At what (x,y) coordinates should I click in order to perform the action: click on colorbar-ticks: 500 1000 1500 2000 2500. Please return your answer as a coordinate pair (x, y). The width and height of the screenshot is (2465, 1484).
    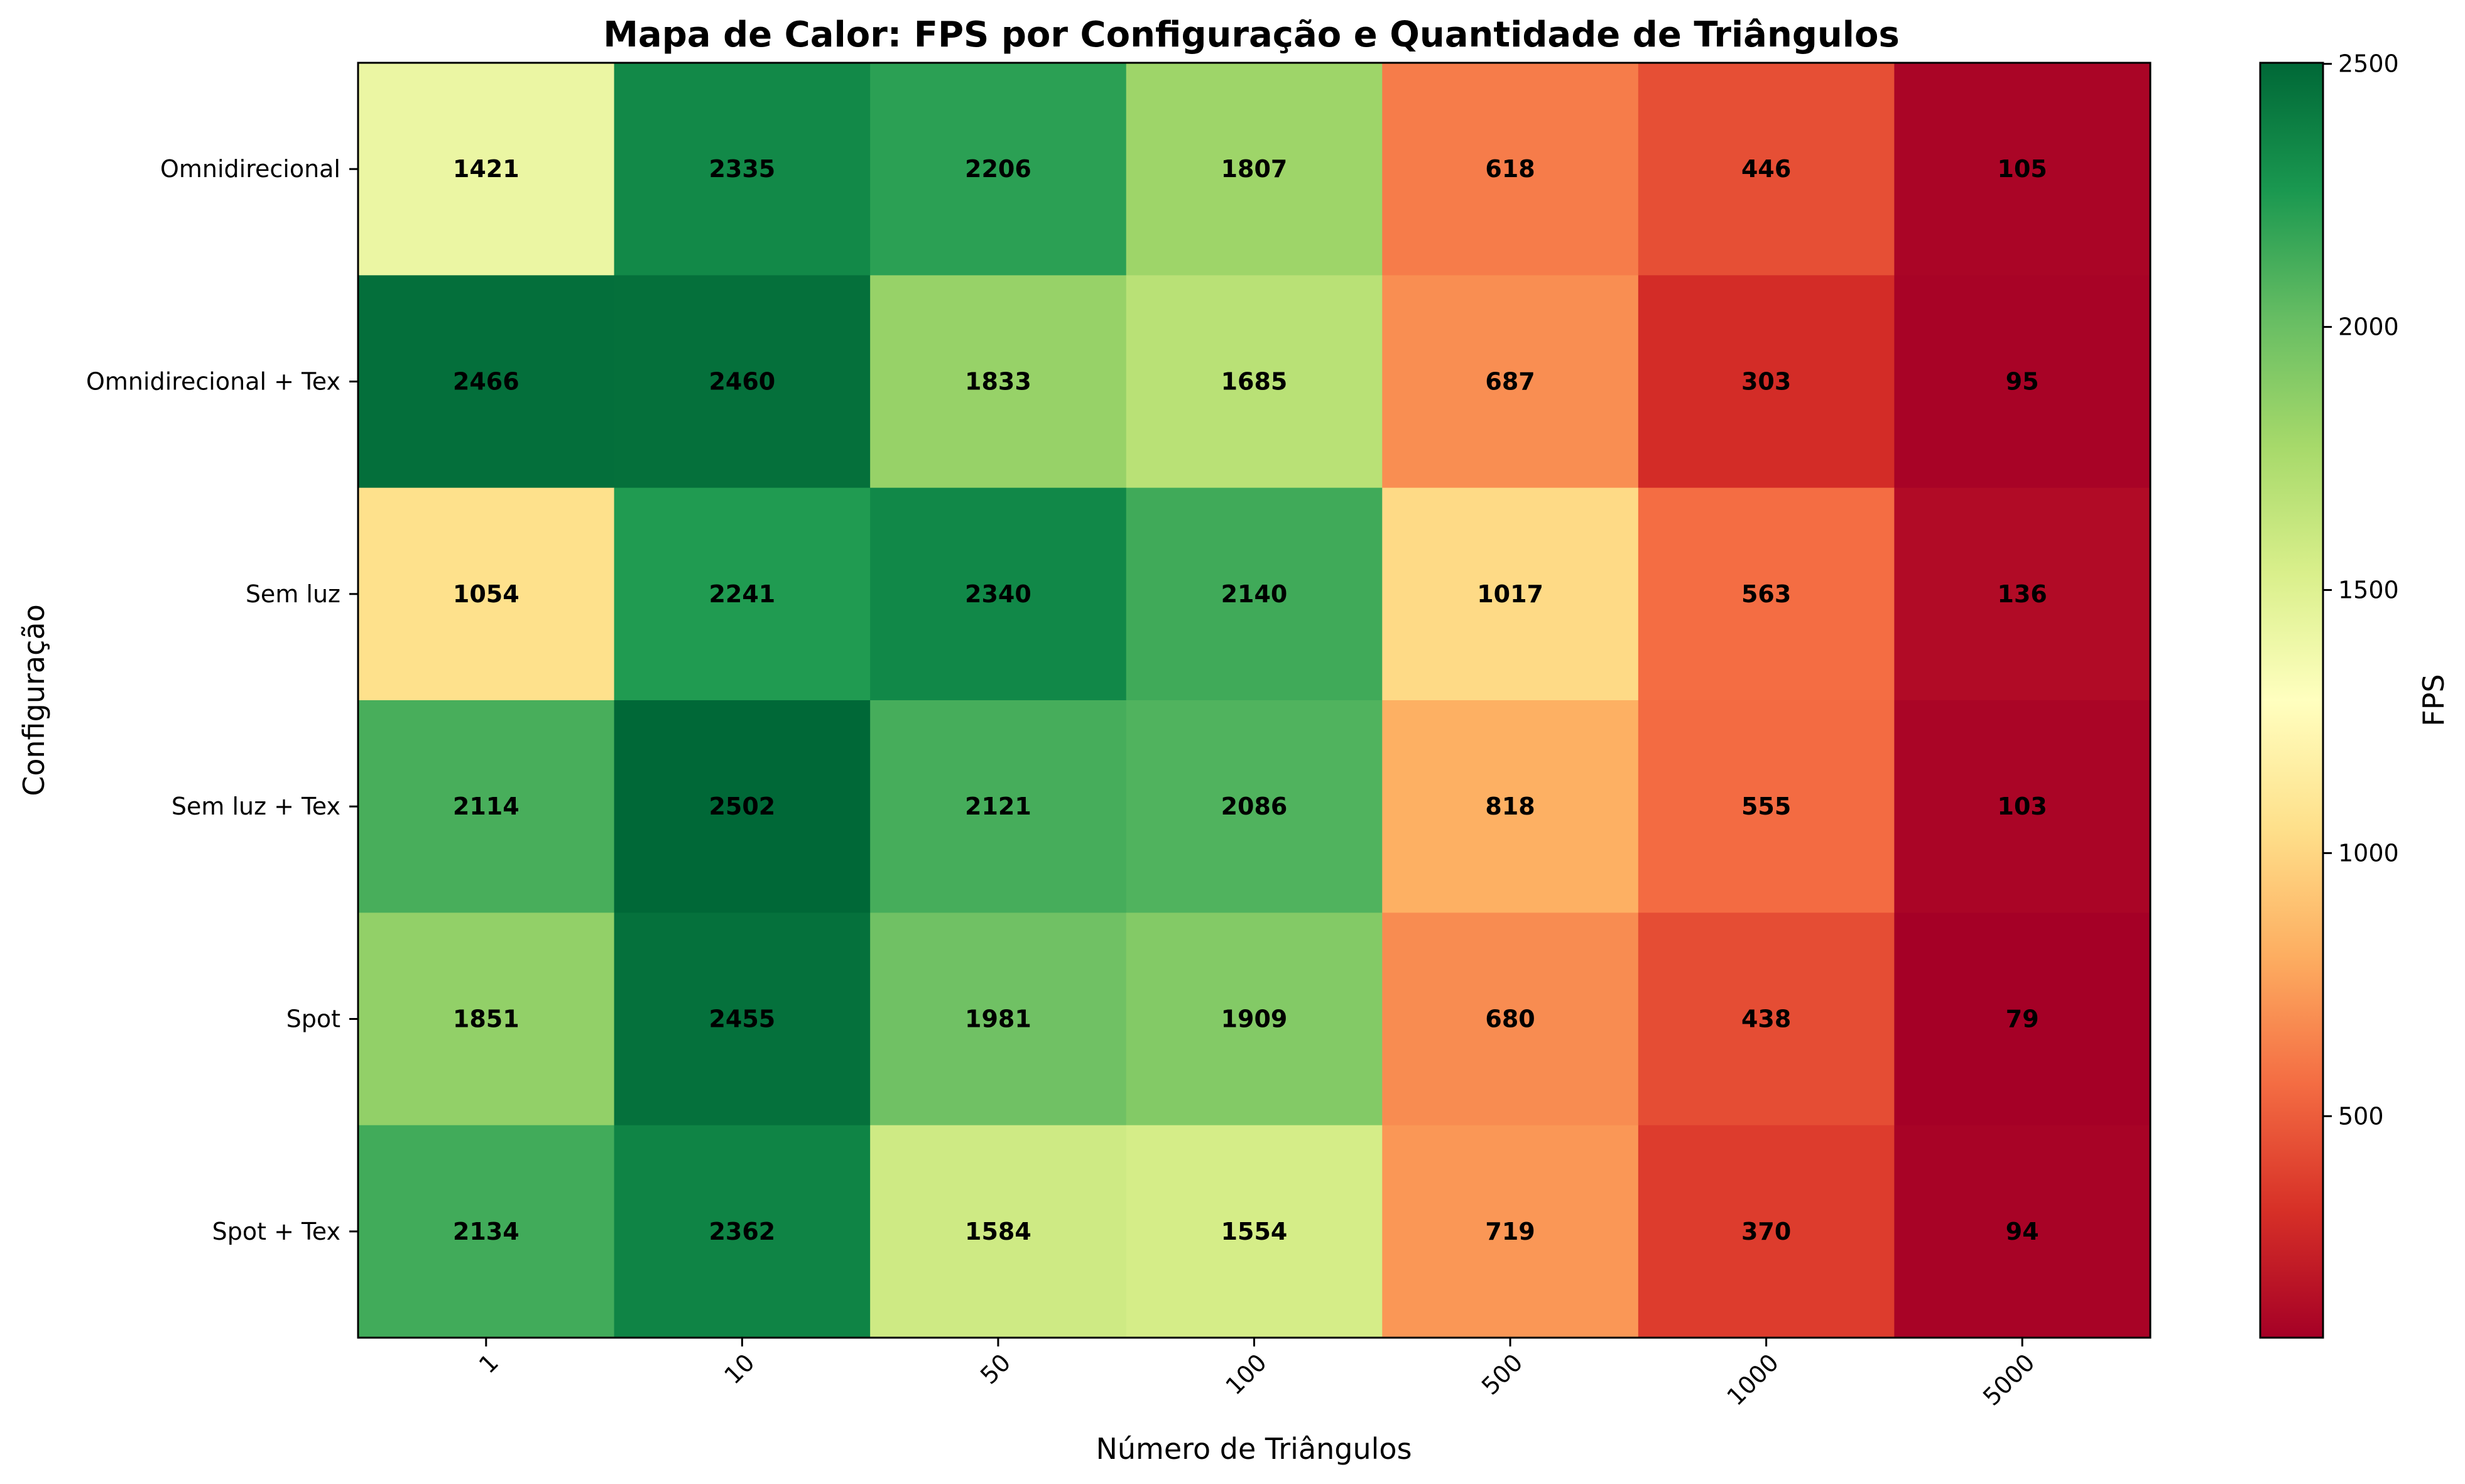
    Looking at the image, I should click on (2361, 590).